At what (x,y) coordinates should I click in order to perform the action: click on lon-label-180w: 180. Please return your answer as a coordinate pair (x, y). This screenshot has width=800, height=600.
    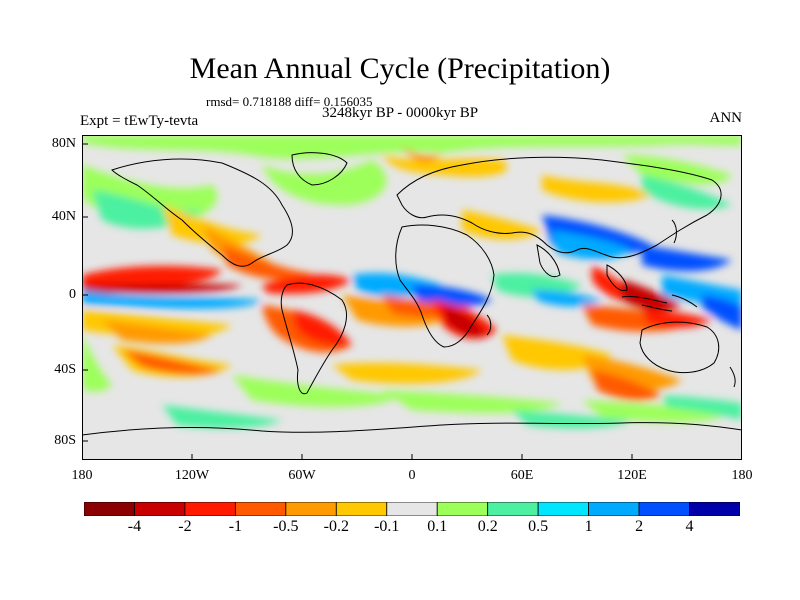
    Looking at the image, I should click on (82, 475).